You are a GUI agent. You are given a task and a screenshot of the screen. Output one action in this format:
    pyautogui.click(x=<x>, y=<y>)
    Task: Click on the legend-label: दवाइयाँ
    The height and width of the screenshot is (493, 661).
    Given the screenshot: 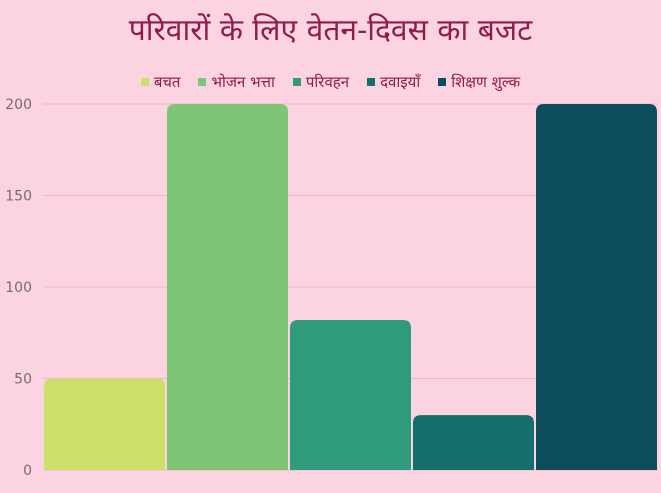 What is the action you would take?
    pyautogui.click(x=400, y=82)
    